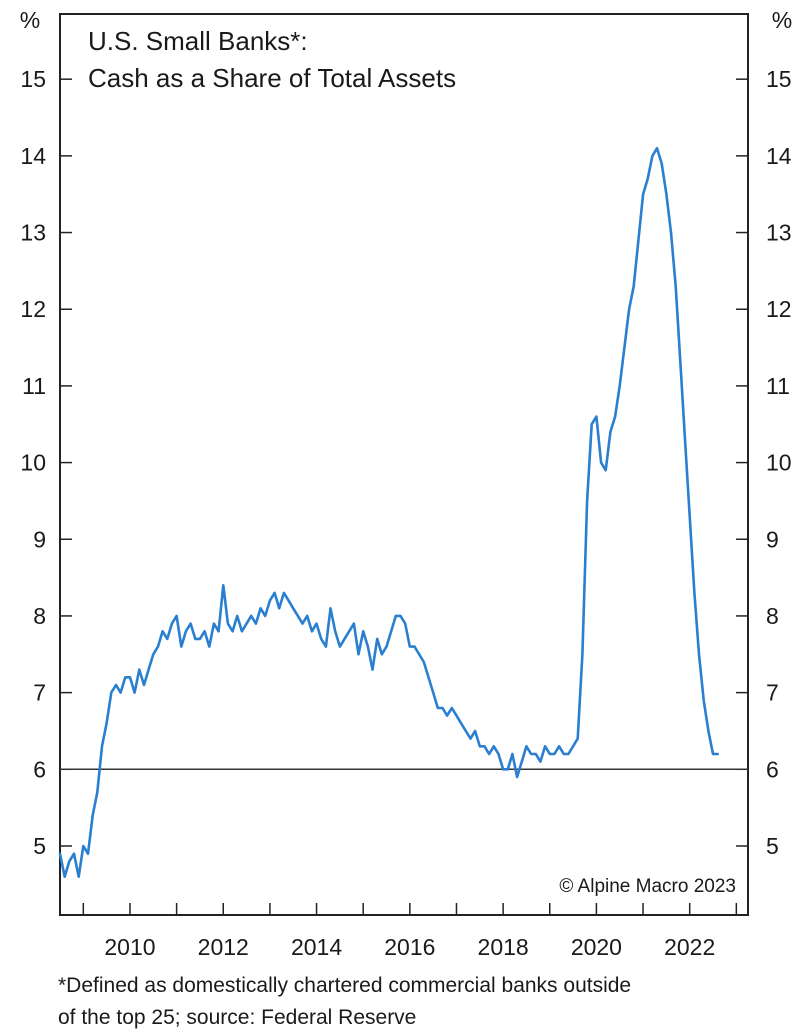  Describe the element at coordinates (39, 616) in the screenshot. I see `y-tick-label-left-8: 8` at that location.